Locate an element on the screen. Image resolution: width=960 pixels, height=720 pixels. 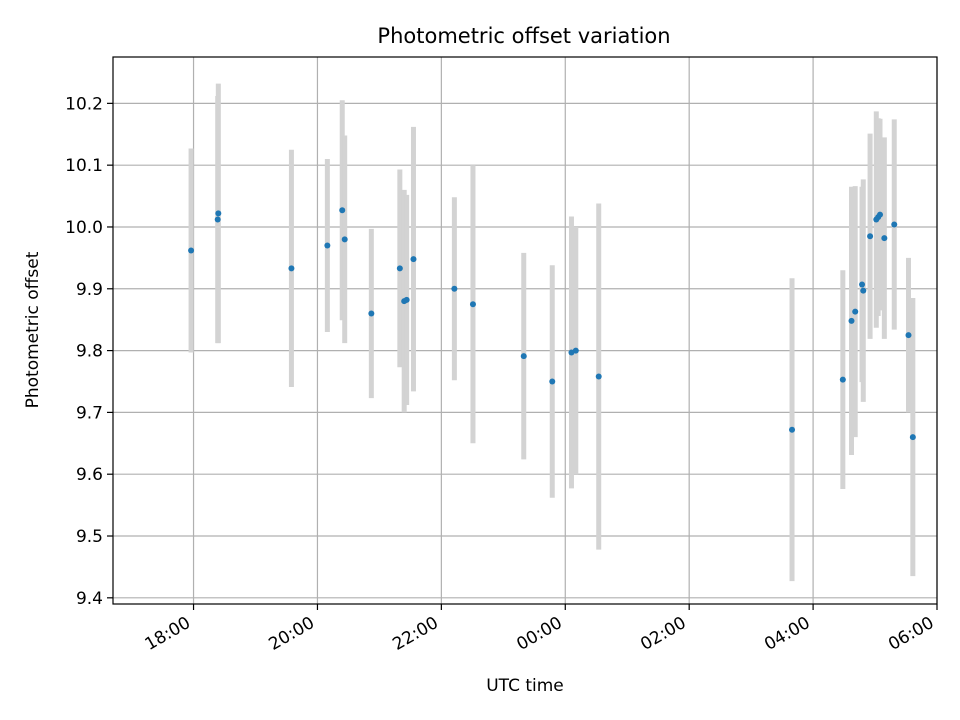
y-axis: 9.4 9.5 9.6 9.7 9.8 9.9 10.0 10.1 10.2 is located at coordinates (89, 351).